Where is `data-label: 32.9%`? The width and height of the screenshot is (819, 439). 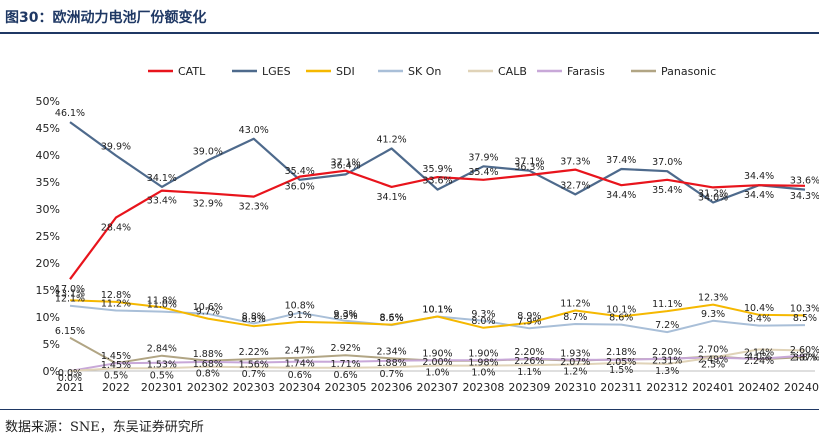 data-label: 32.9% is located at coordinates (208, 203).